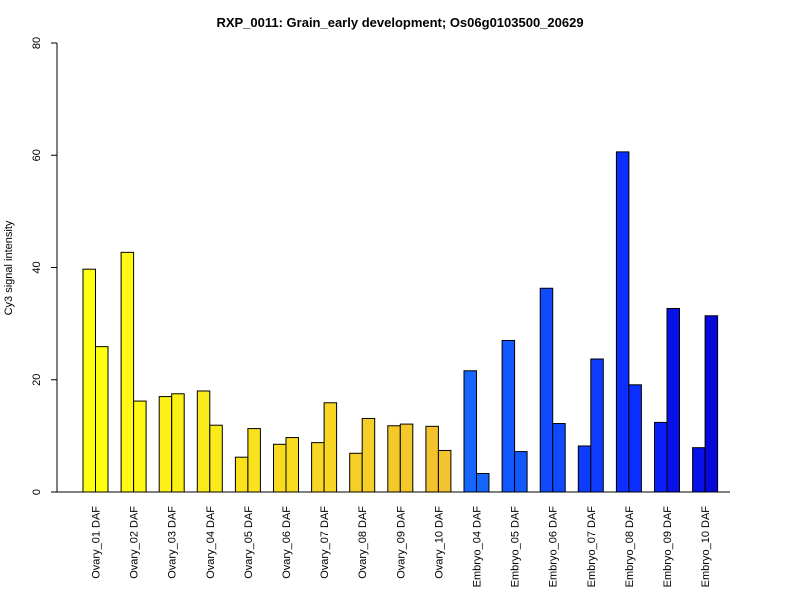  I want to click on bar-2-embryo-10-daf, so click(711, 404).